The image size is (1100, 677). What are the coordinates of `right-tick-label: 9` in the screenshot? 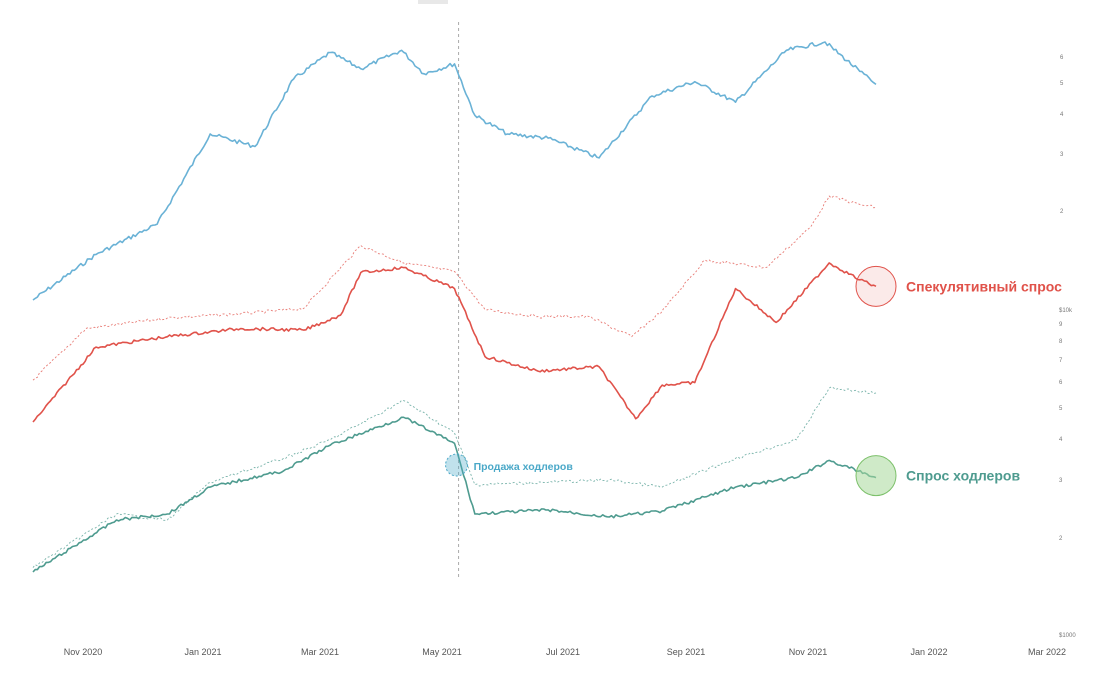 It's located at (1061, 325).